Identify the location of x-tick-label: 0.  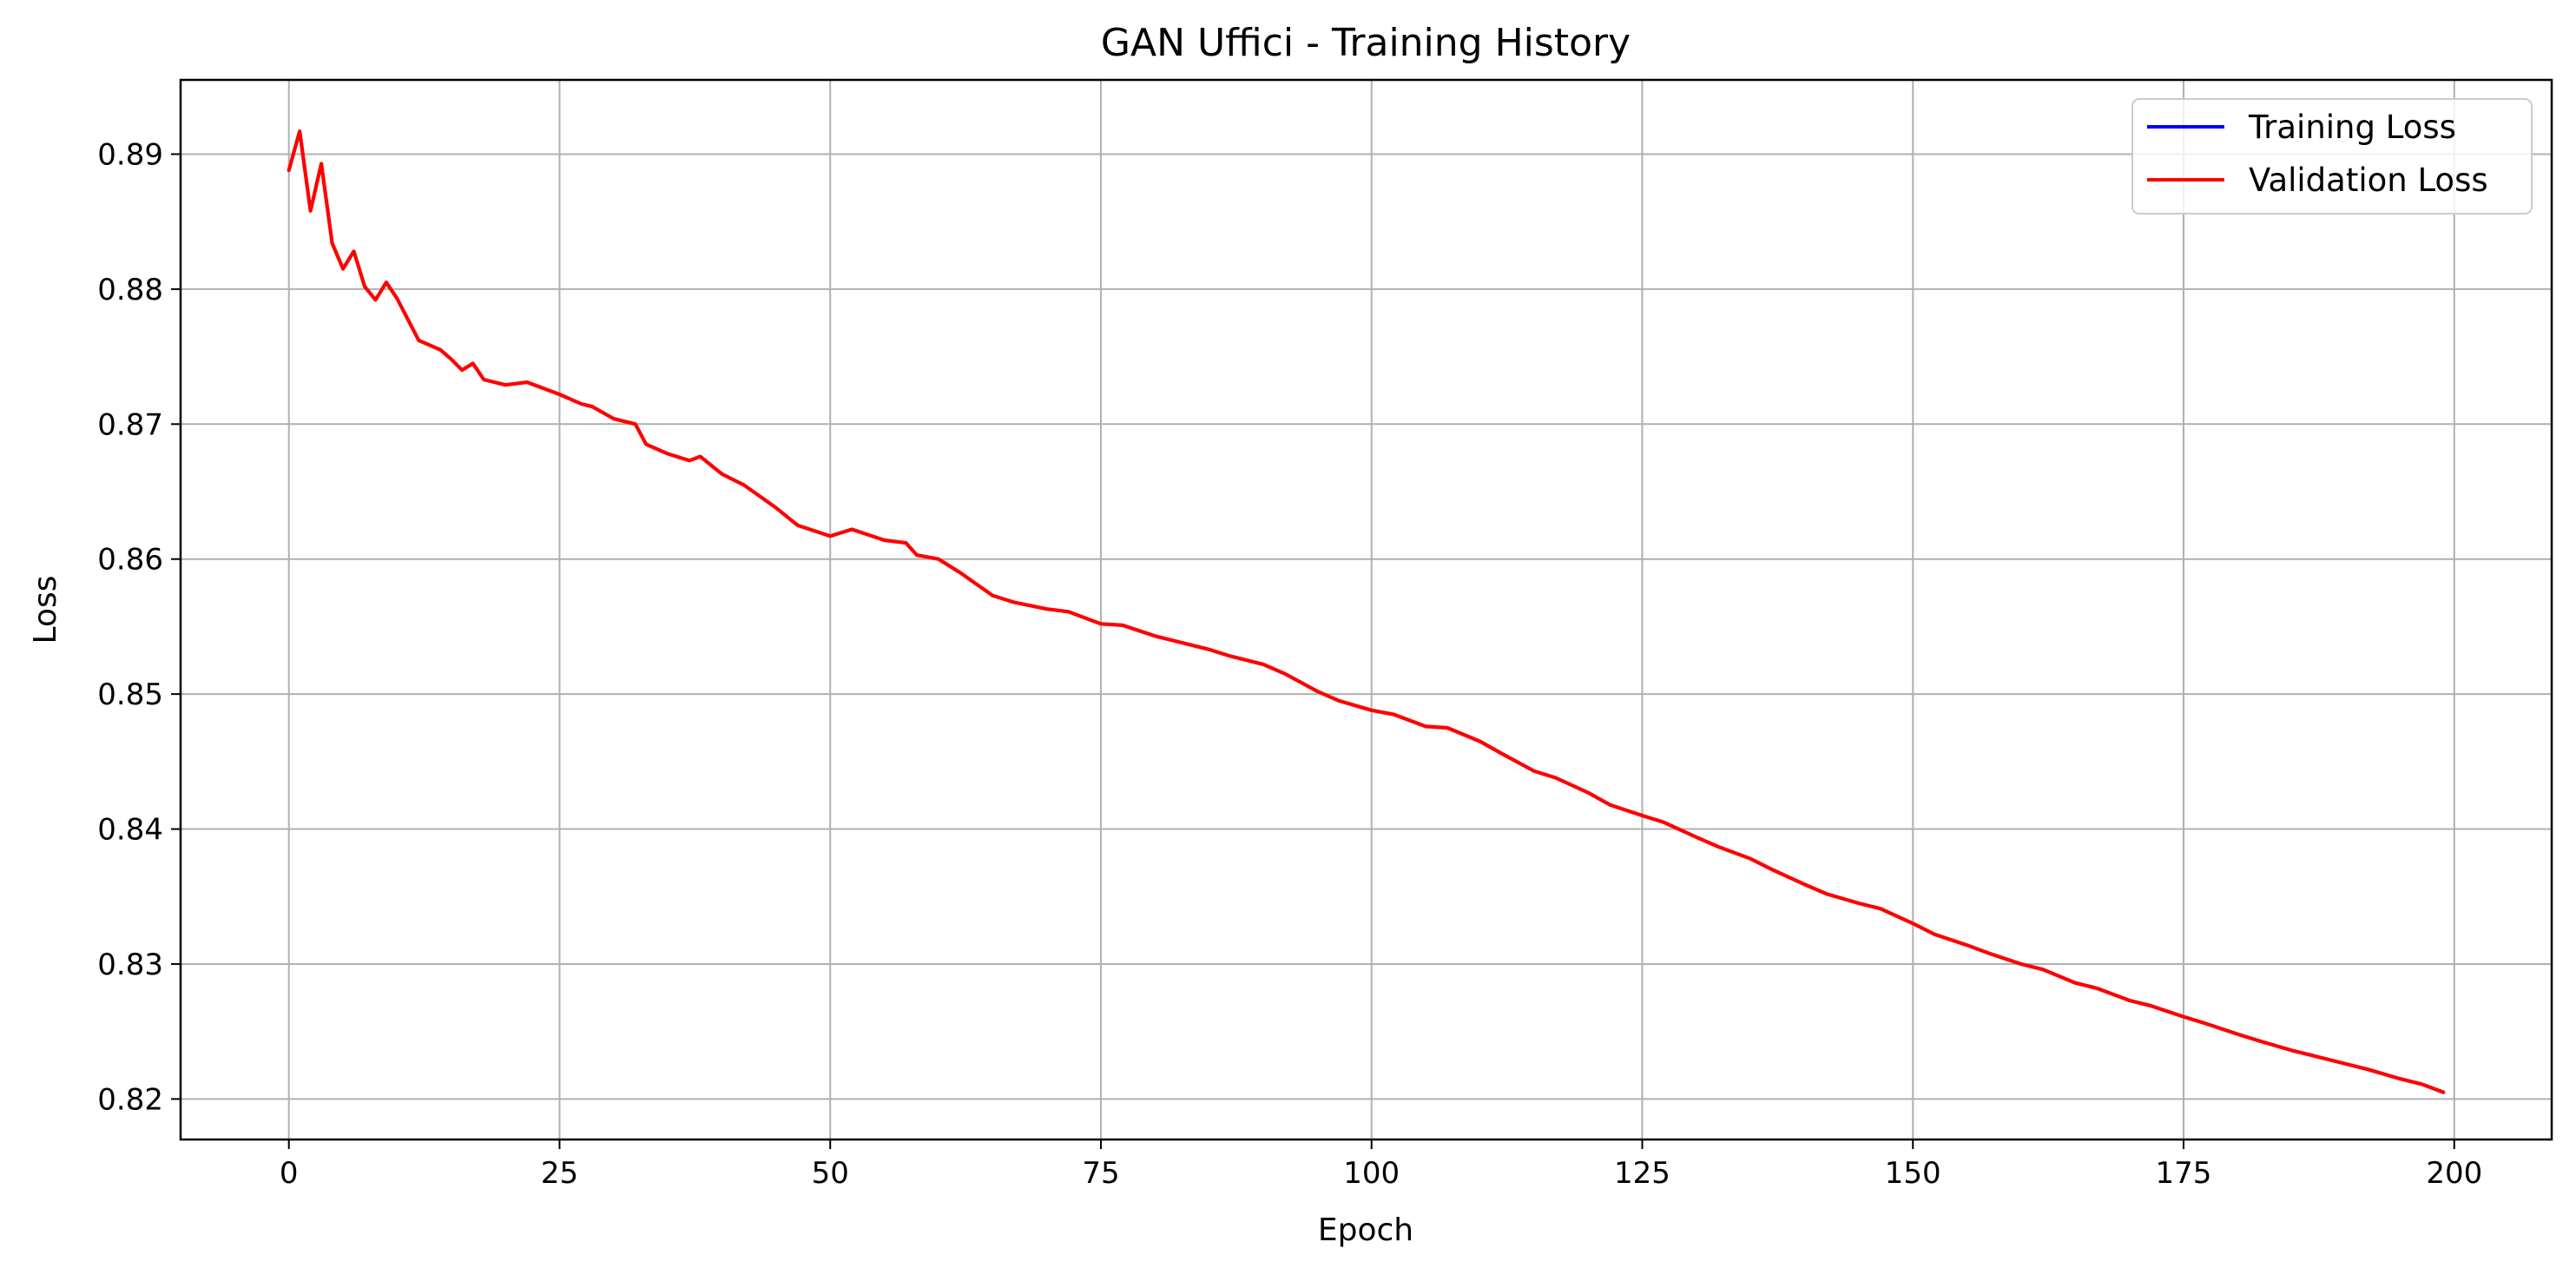
(289, 1174).